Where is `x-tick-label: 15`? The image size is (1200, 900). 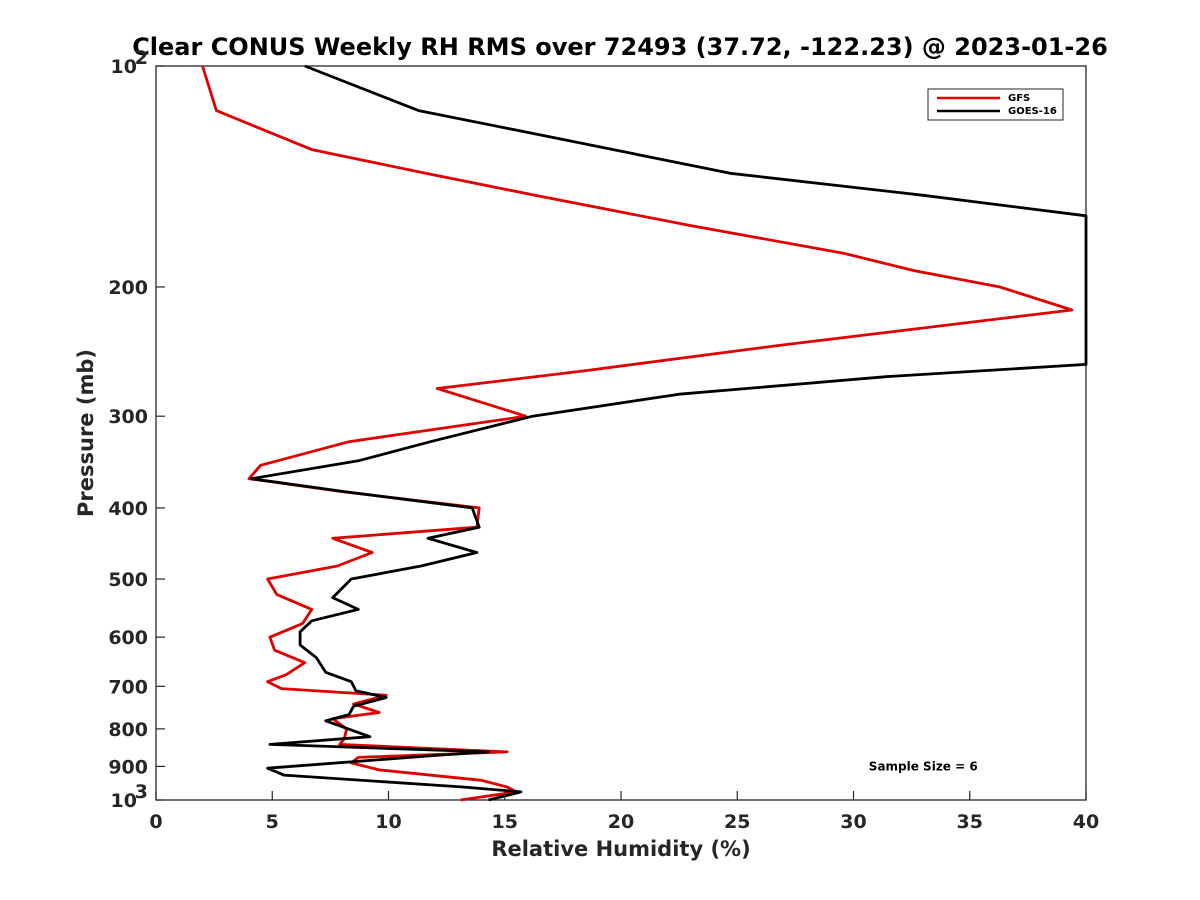 x-tick-label: 15 is located at coordinates (505, 822).